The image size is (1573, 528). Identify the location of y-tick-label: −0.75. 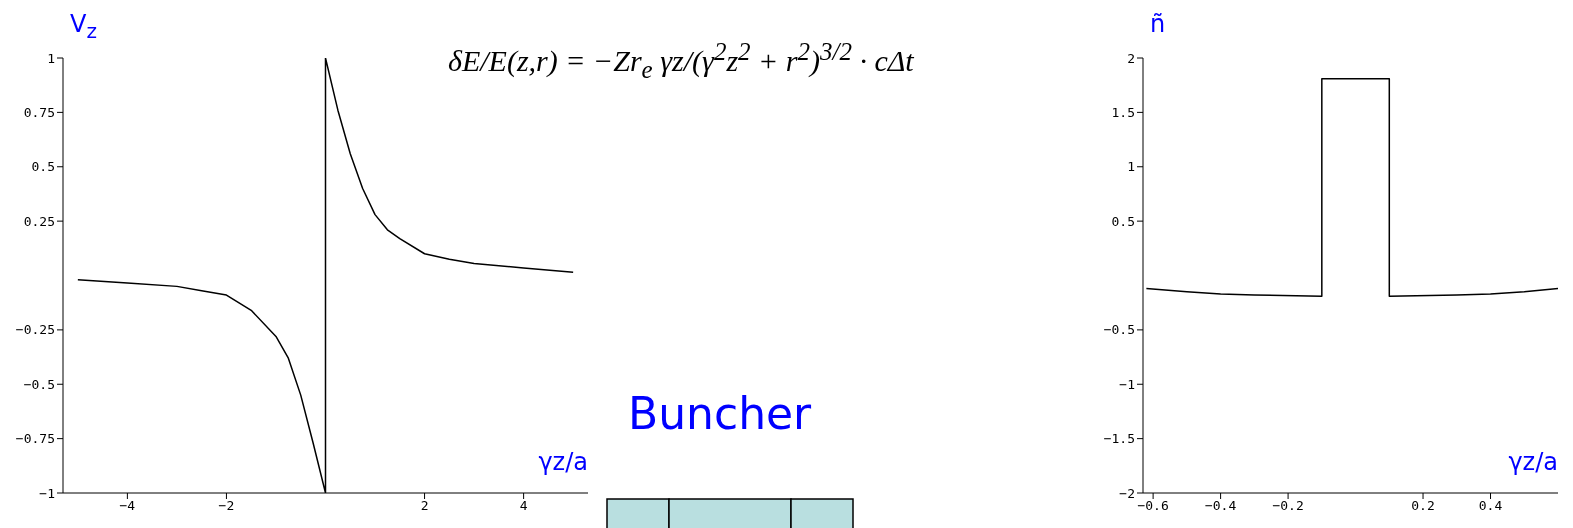
(35, 439).